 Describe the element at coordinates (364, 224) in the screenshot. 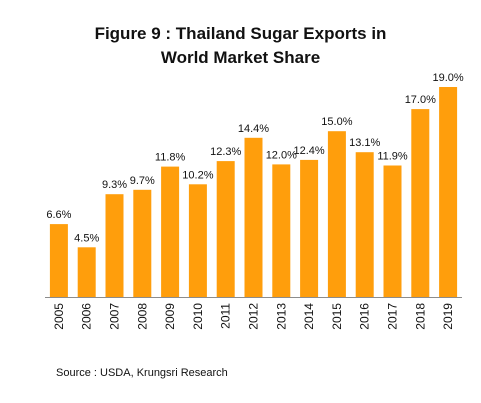

I see `bar-2016` at that location.